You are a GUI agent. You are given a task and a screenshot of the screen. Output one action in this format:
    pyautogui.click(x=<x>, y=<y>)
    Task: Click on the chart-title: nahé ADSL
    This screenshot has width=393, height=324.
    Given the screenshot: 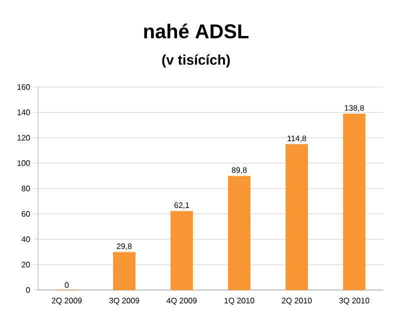 What is the action you would take?
    pyautogui.click(x=196, y=31)
    